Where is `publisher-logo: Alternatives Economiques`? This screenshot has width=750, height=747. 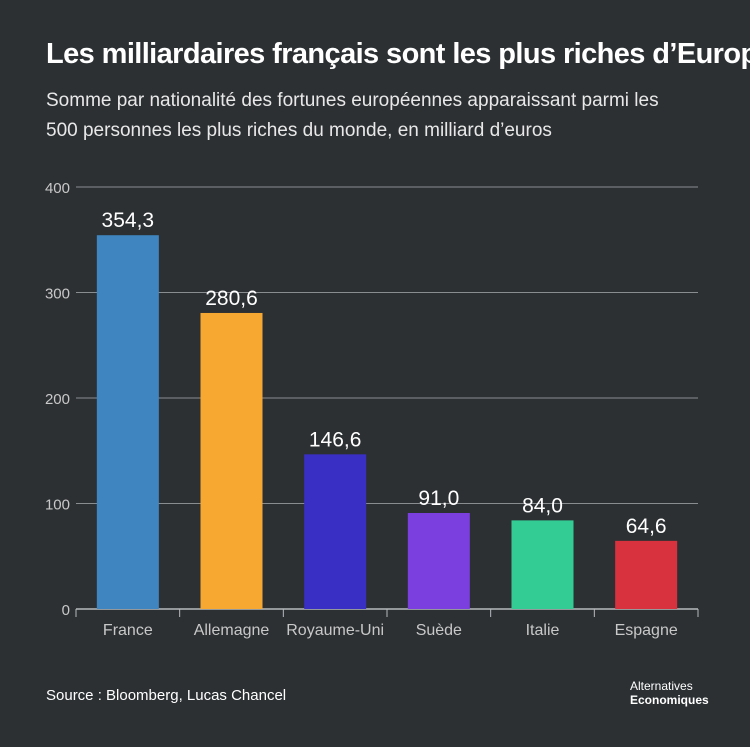
publisher-logo: Alternatives Economiques is located at coordinates (669, 693).